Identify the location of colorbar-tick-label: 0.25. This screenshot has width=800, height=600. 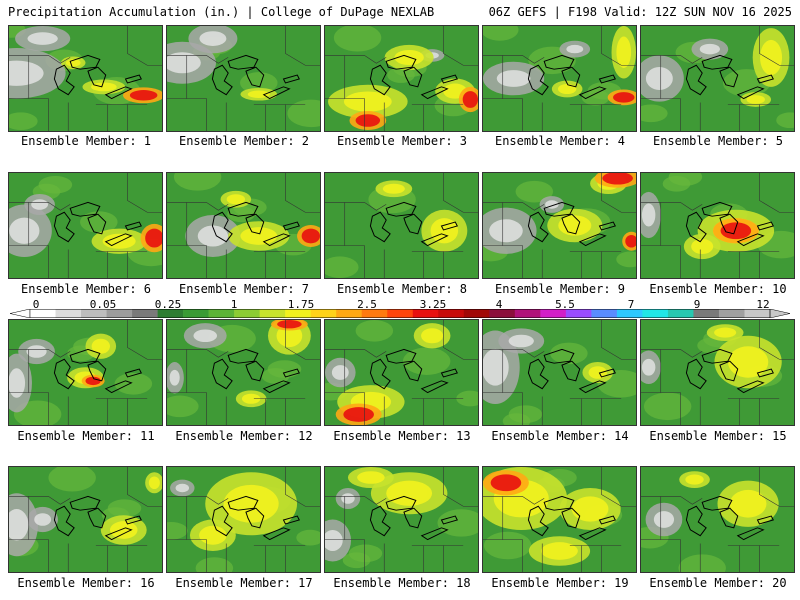
(168, 304).